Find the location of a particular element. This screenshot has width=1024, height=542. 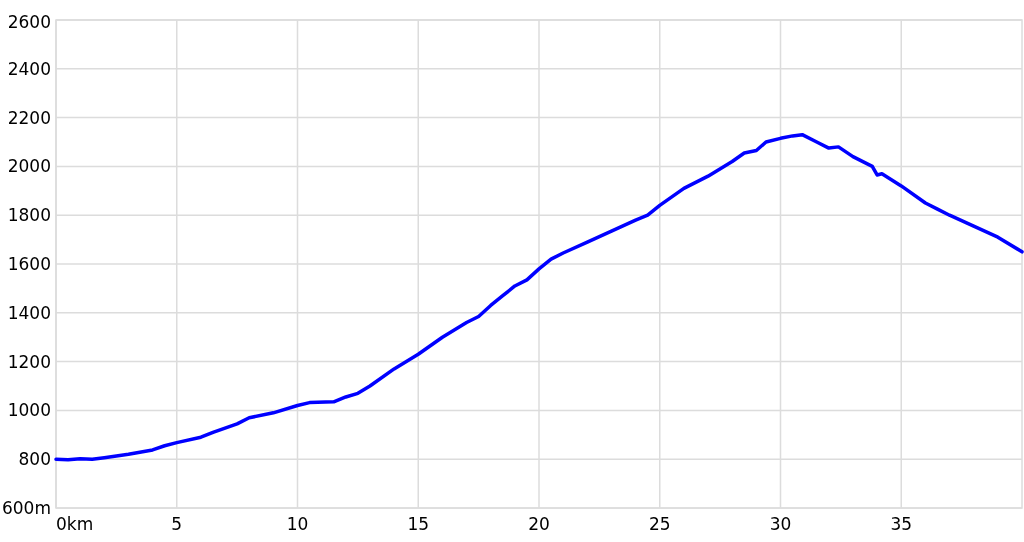

x-tick-label: 35 is located at coordinates (901, 524).